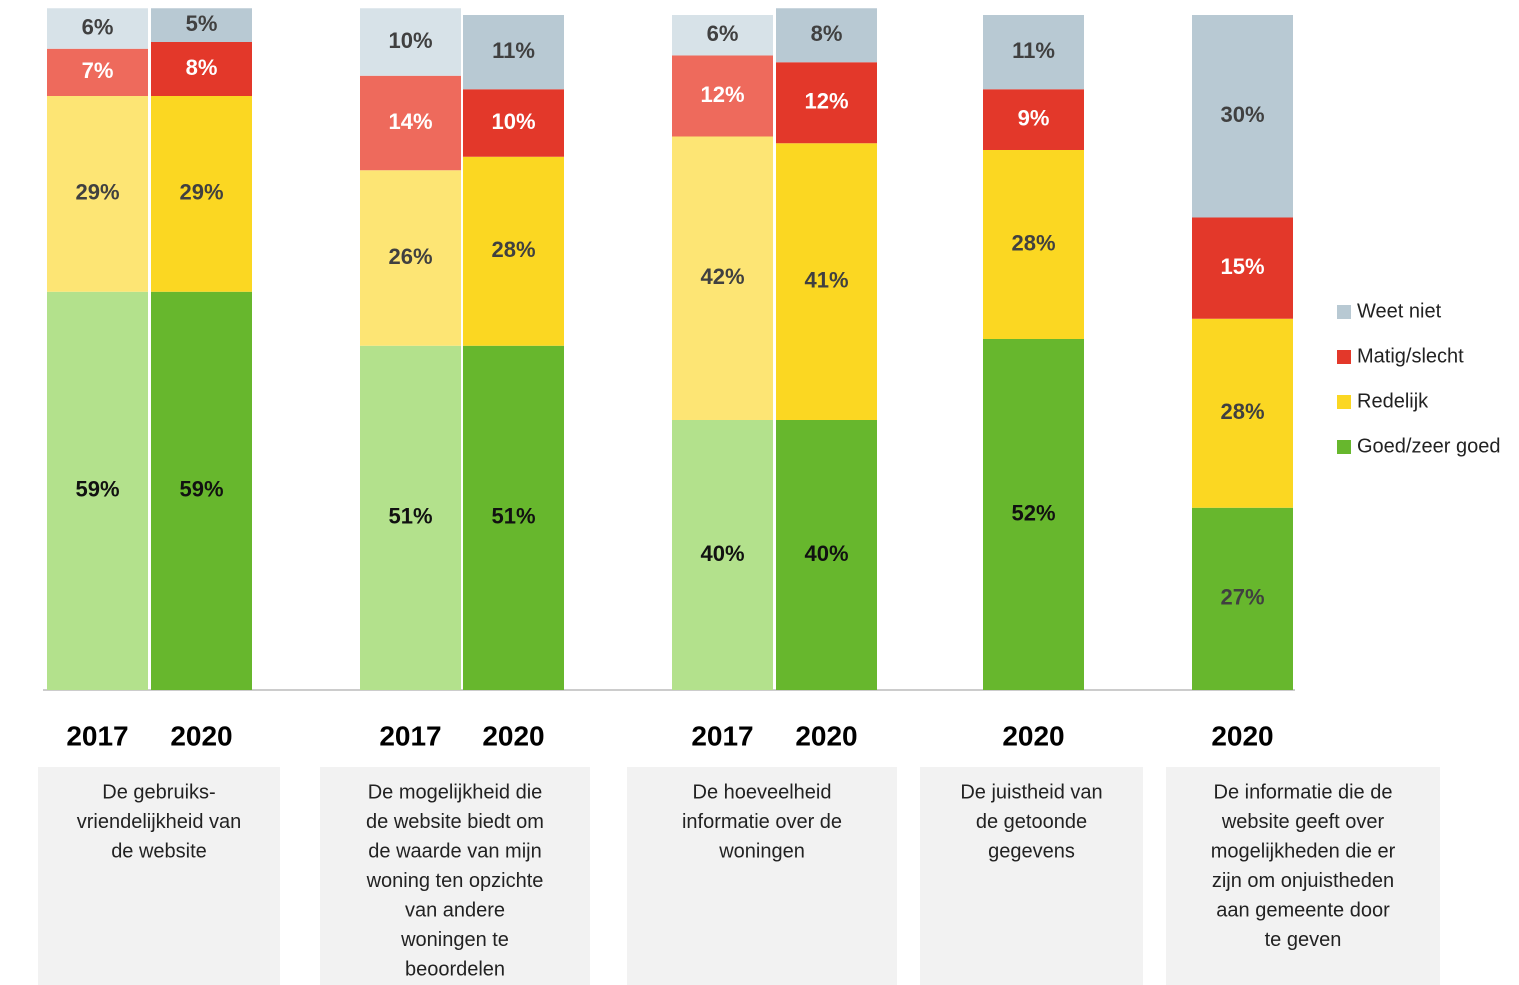 This screenshot has height=985, width=1519. What do you see at coordinates (762, 822) in the screenshot?
I see `description-line: informatie over de` at bounding box center [762, 822].